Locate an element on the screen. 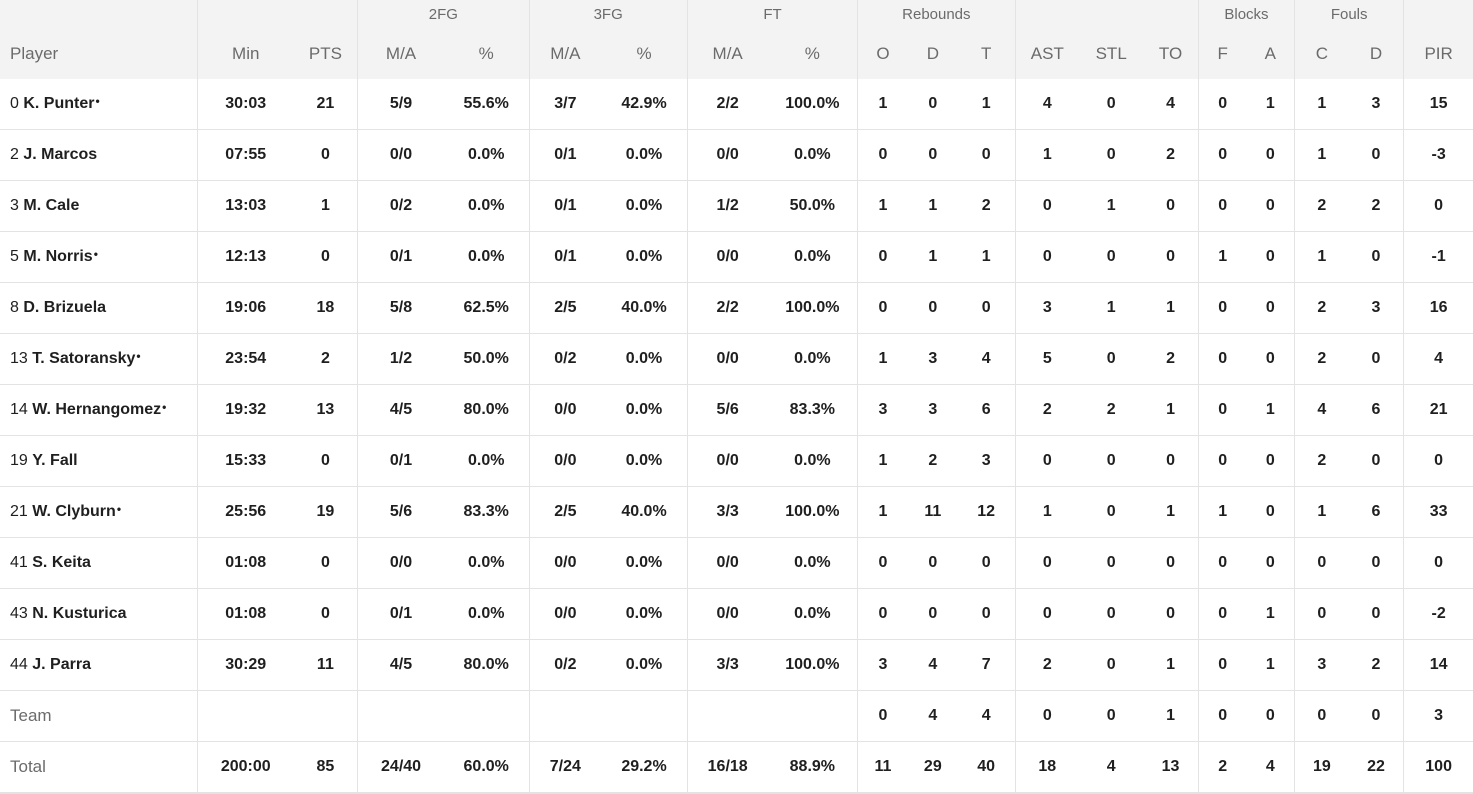 This screenshot has height=794, width=1473. stat-ft-pct: 0.0% is located at coordinates (812, 359).